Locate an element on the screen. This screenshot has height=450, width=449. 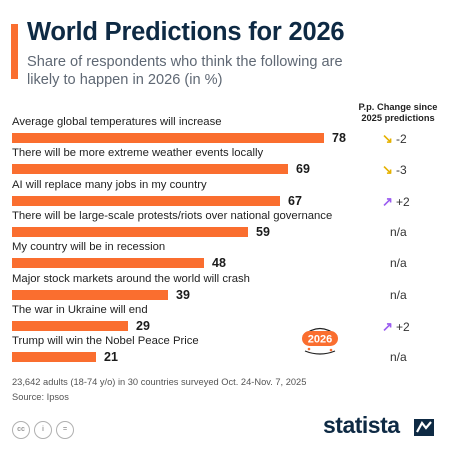
nd-icon: = is located at coordinates (65, 430).